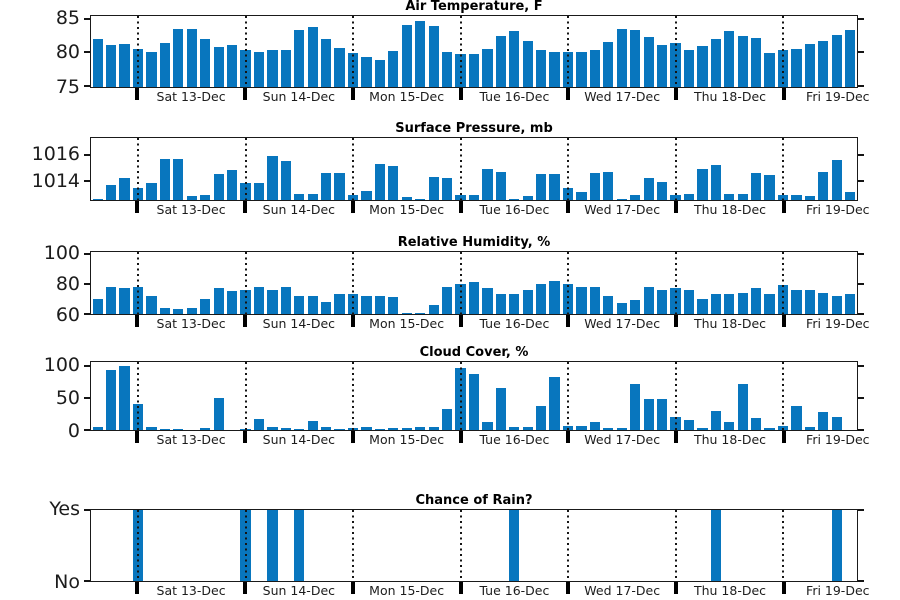 This screenshot has width=900, height=600. Describe the element at coordinates (67, 397) in the screenshot. I see `y-tick-label: 50` at that location.